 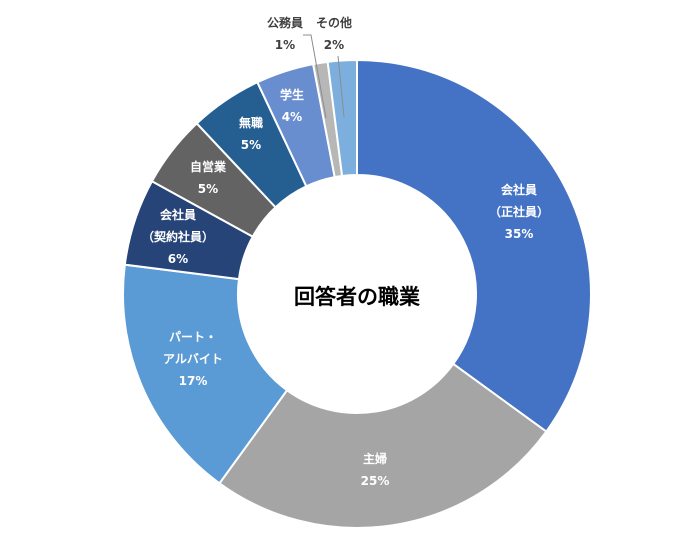 I want to click on data-label-3: 会社員 （契約社員） 6%, so click(x=178, y=237).